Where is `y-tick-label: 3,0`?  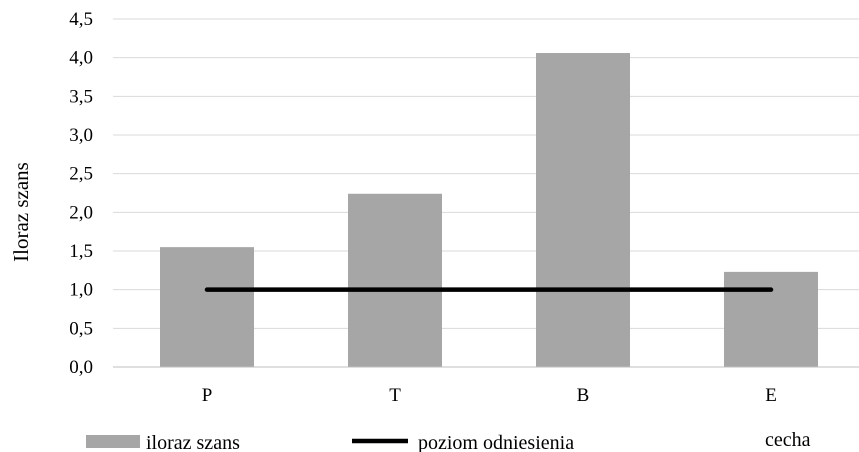
y-tick-label: 3,0 is located at coordinates (81, 135).